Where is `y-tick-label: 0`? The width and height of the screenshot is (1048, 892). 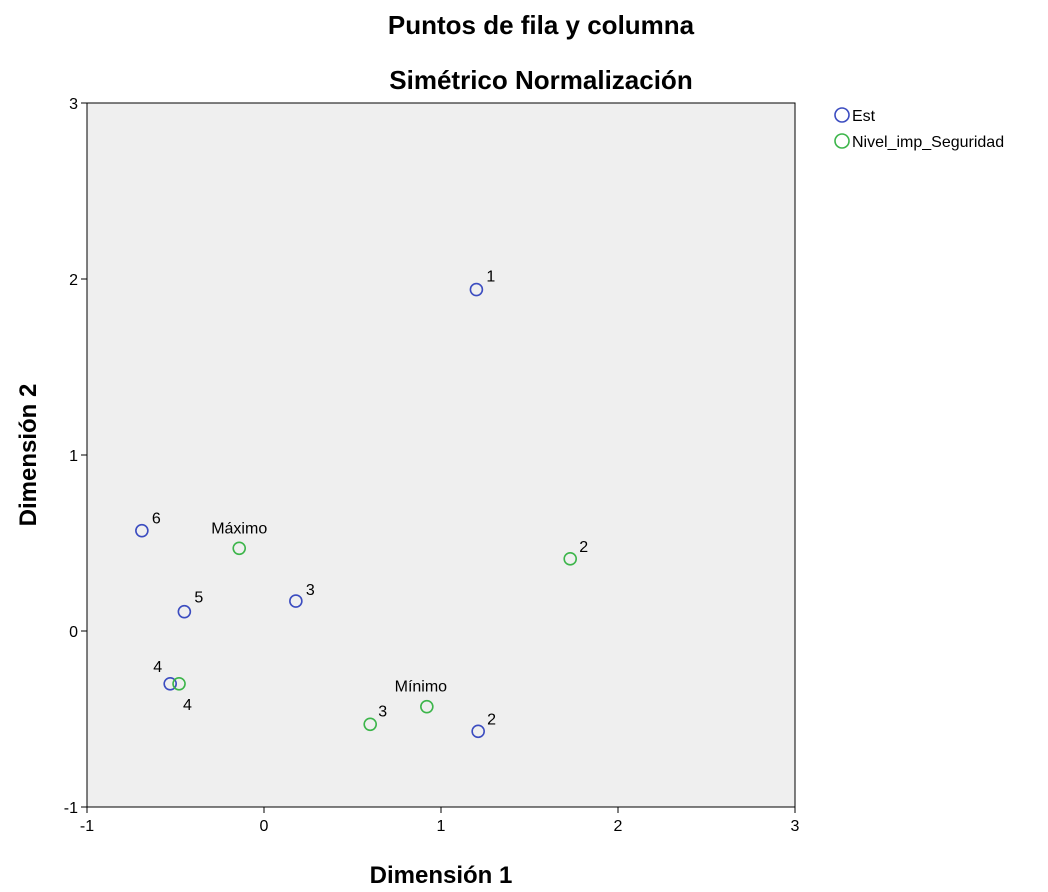
y-tick-label: 0 is located at coordinates (73, 632).